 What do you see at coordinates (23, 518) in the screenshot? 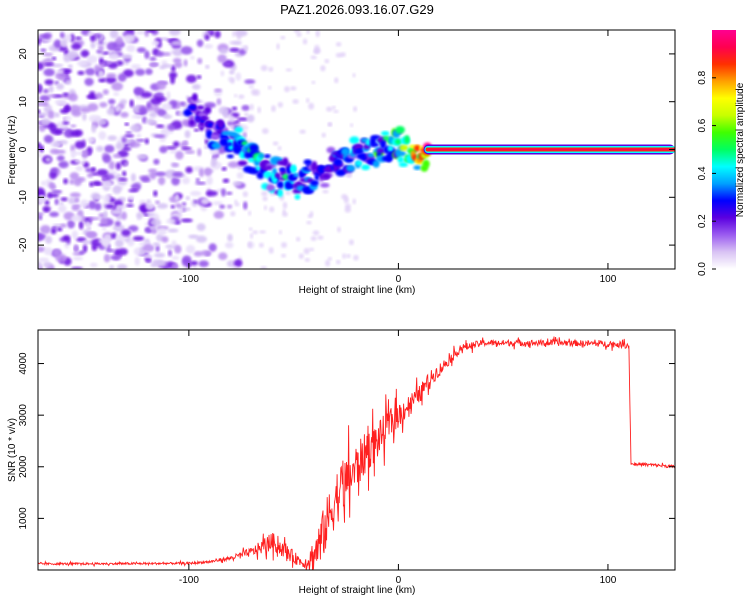
I see `snr-ytick-label: 1000` at bounding box center [23, 518].